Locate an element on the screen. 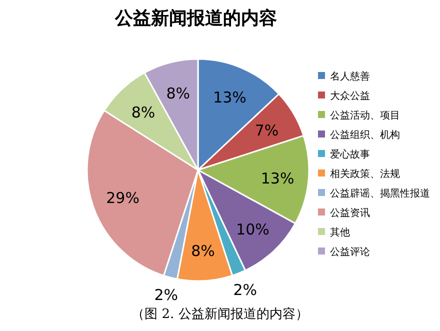 Image resolution: width=440 pixels, height=331 pixels. legend-label: 公益资讯 is located at coordinates (350, 213).